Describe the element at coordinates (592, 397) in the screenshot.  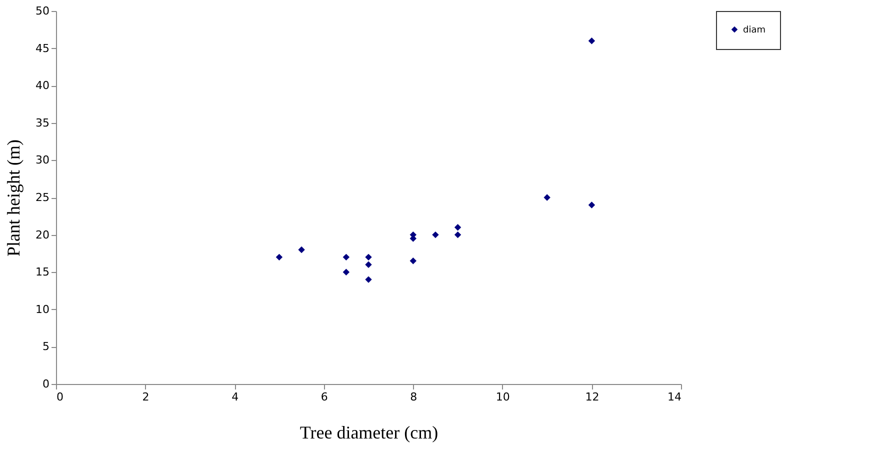
I see `x-tick-label: 12` at that location.